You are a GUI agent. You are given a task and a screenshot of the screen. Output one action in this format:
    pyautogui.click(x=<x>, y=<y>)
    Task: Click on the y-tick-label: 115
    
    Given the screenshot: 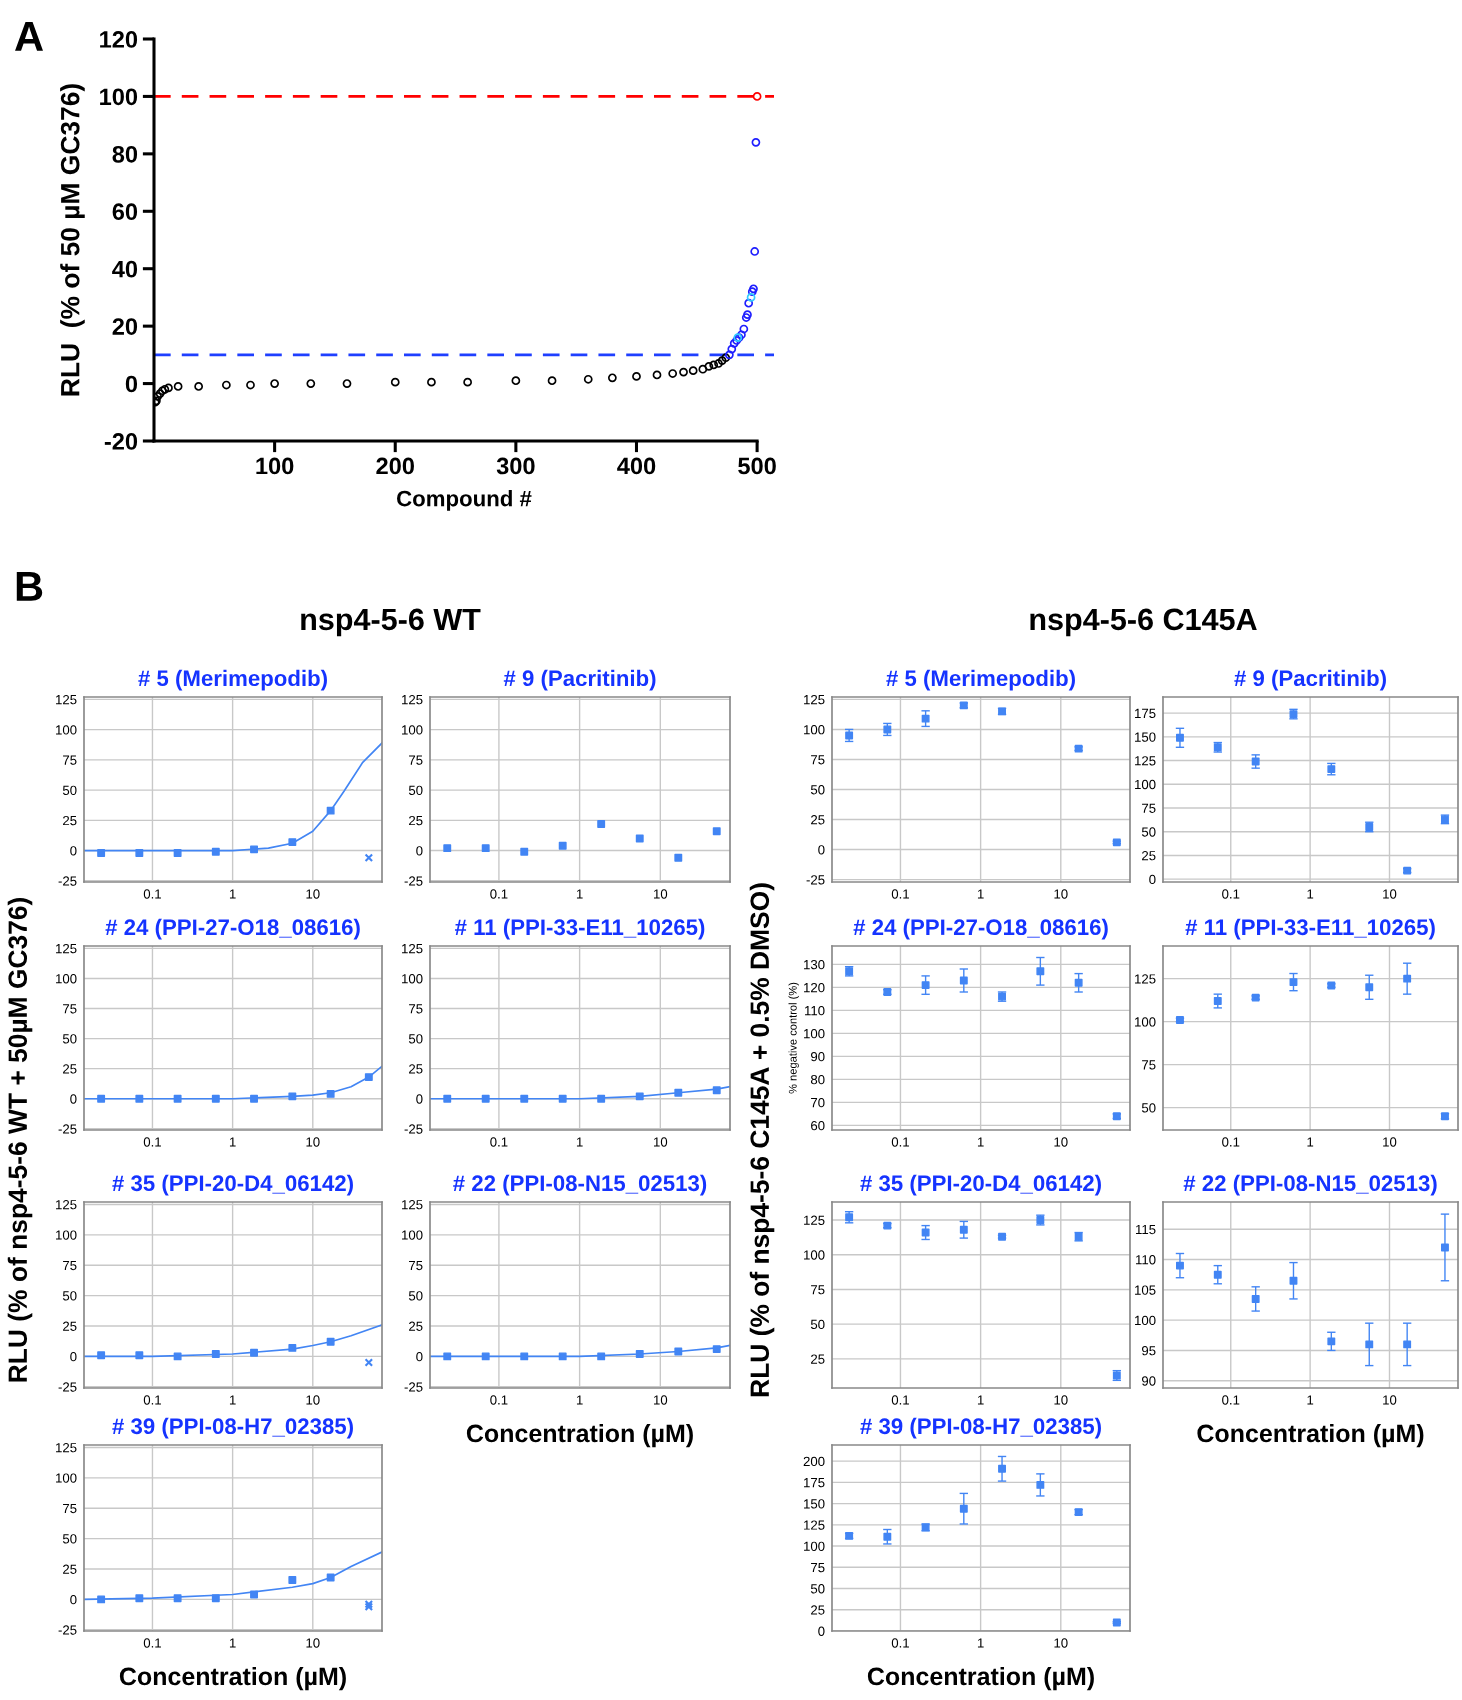 What is the action you would take?
    pyautogui.click(x=1146, y=1229)
    